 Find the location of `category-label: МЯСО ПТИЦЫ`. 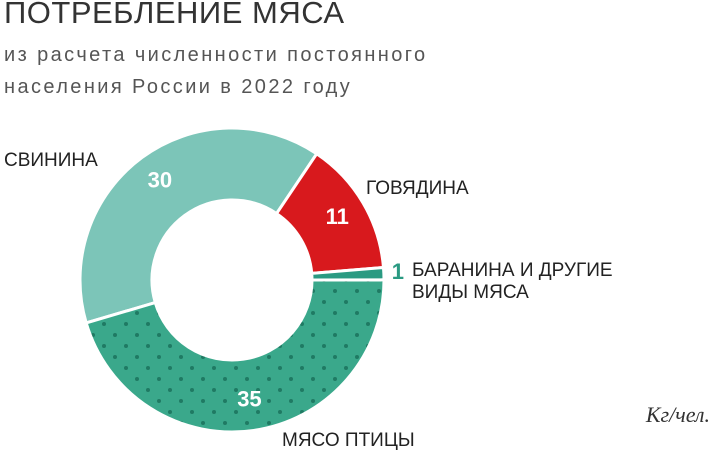

category-label: МЯСО ПТИЦЫ is located at coordinates (348, 440).